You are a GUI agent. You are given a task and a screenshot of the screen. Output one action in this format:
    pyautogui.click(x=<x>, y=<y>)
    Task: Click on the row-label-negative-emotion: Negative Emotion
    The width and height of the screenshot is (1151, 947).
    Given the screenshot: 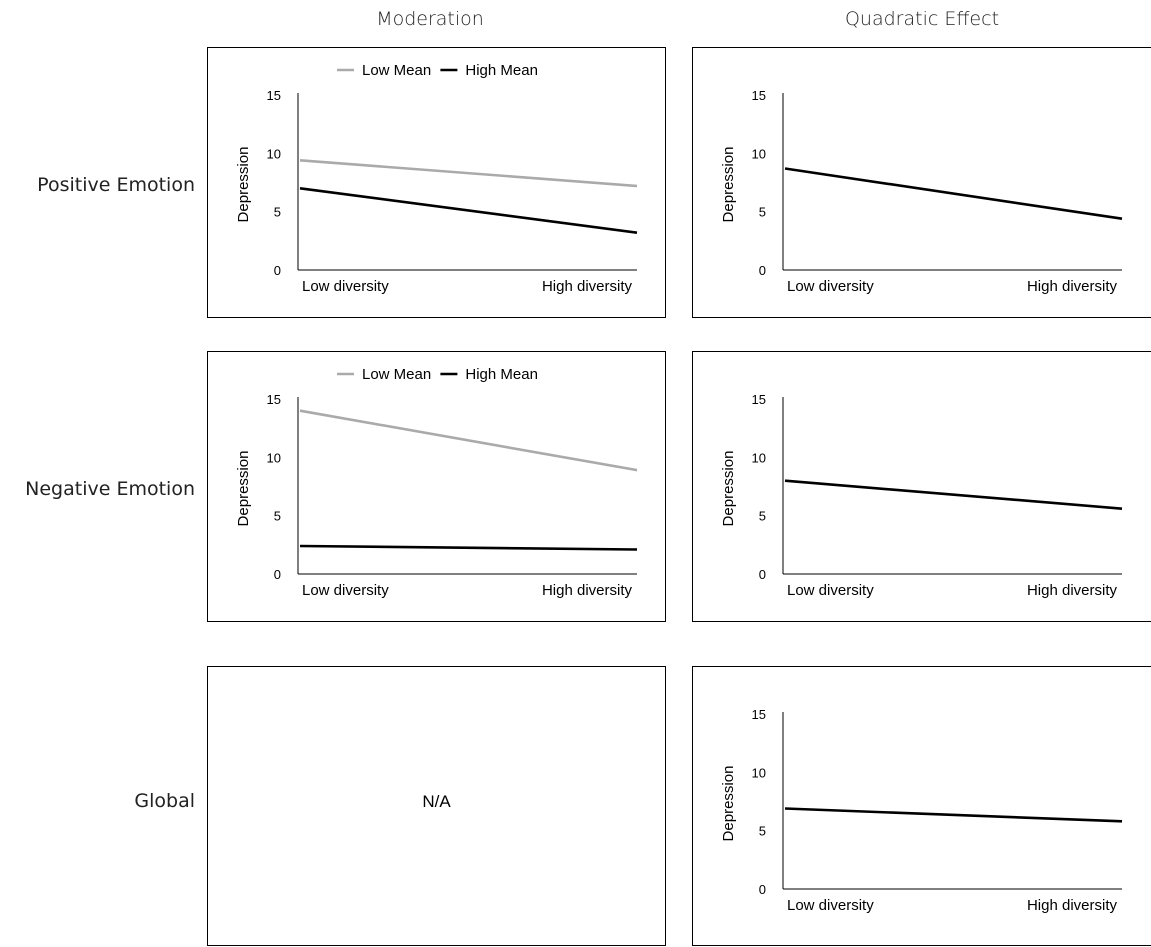 What is the action you would take?
    pyautogui.click(x=110, y=489)
    